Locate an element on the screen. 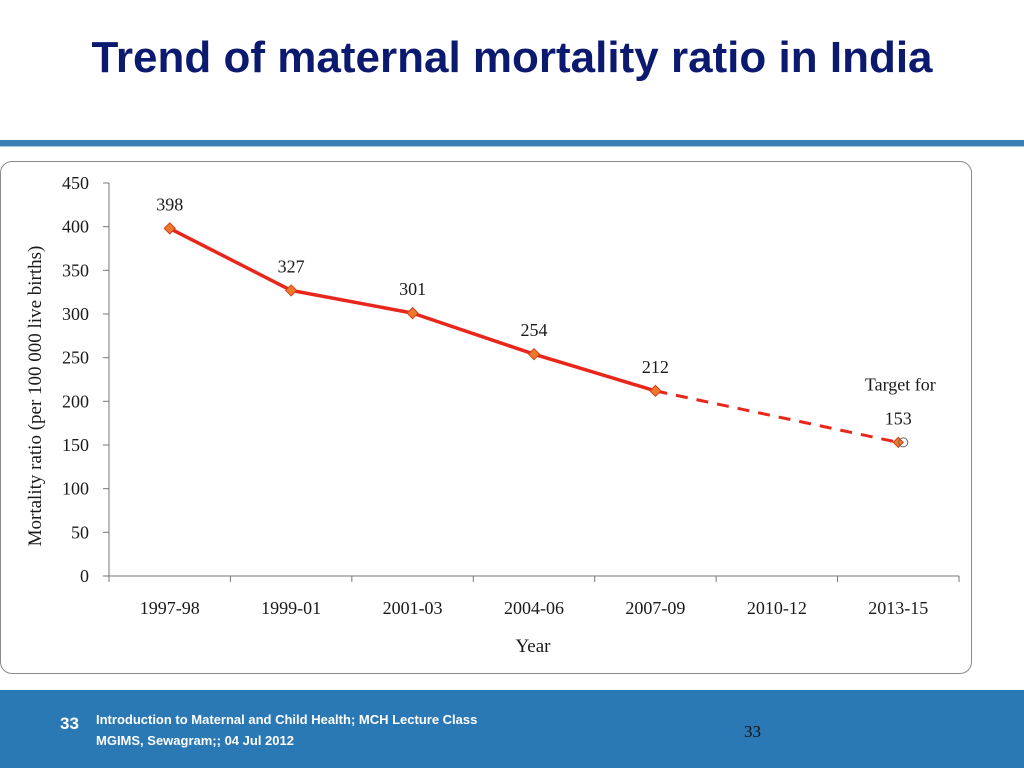 This screenshot has width=1024, height=768. x-tick-label: 2004-06 is located at coordinates (534, 608).